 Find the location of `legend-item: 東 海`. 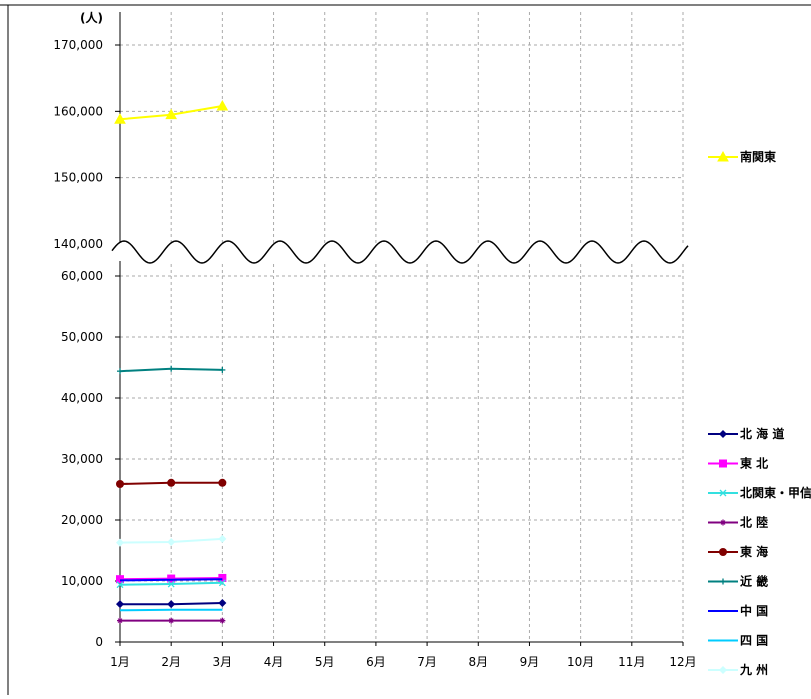

legend-item: 東 海 is located at coordinates (738, 551).